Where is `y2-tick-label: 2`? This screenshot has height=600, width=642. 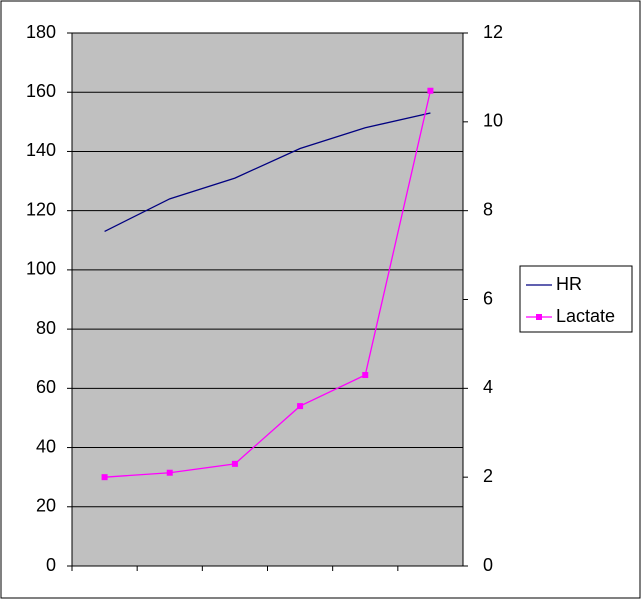 y2-tick-label: 2 is located at coordinates (488, 476).